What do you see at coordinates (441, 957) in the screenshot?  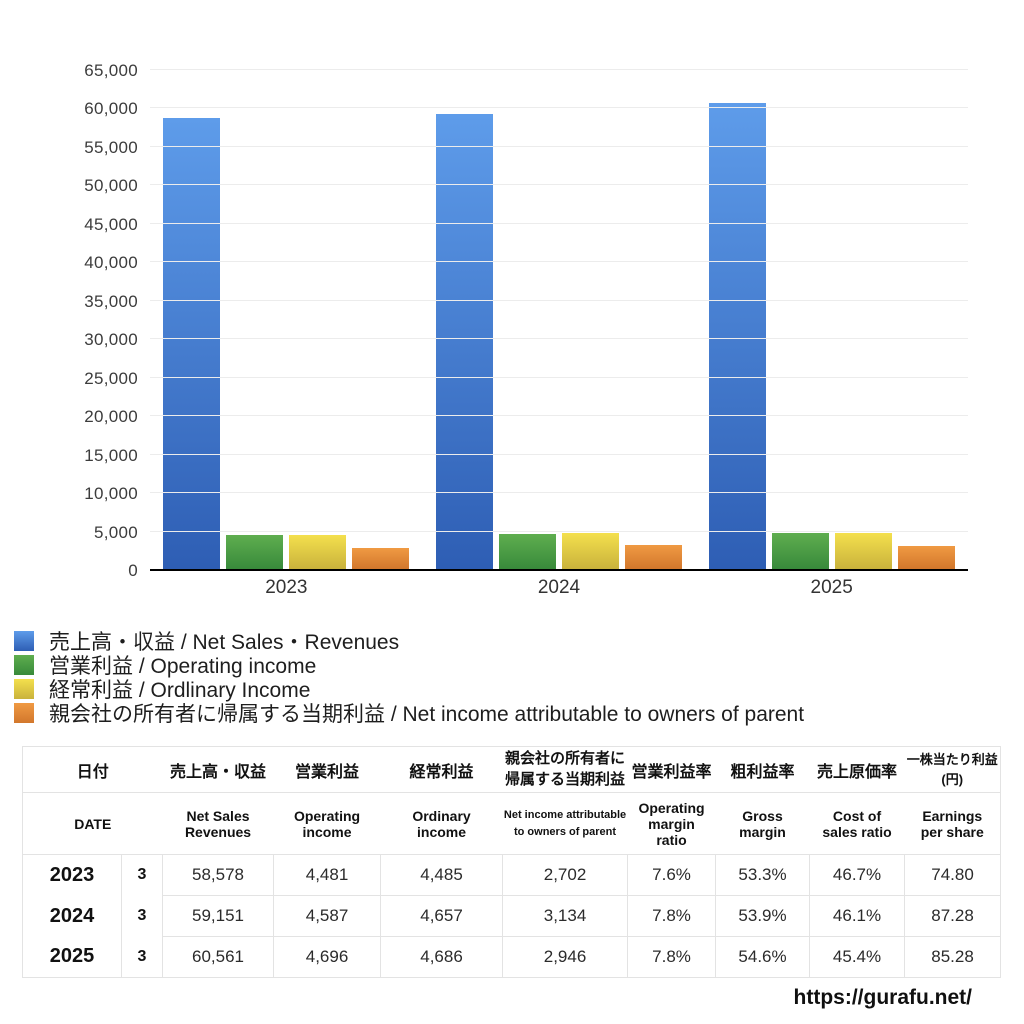 I see `value-cell: 4,686` at bounding box center [441, 957].